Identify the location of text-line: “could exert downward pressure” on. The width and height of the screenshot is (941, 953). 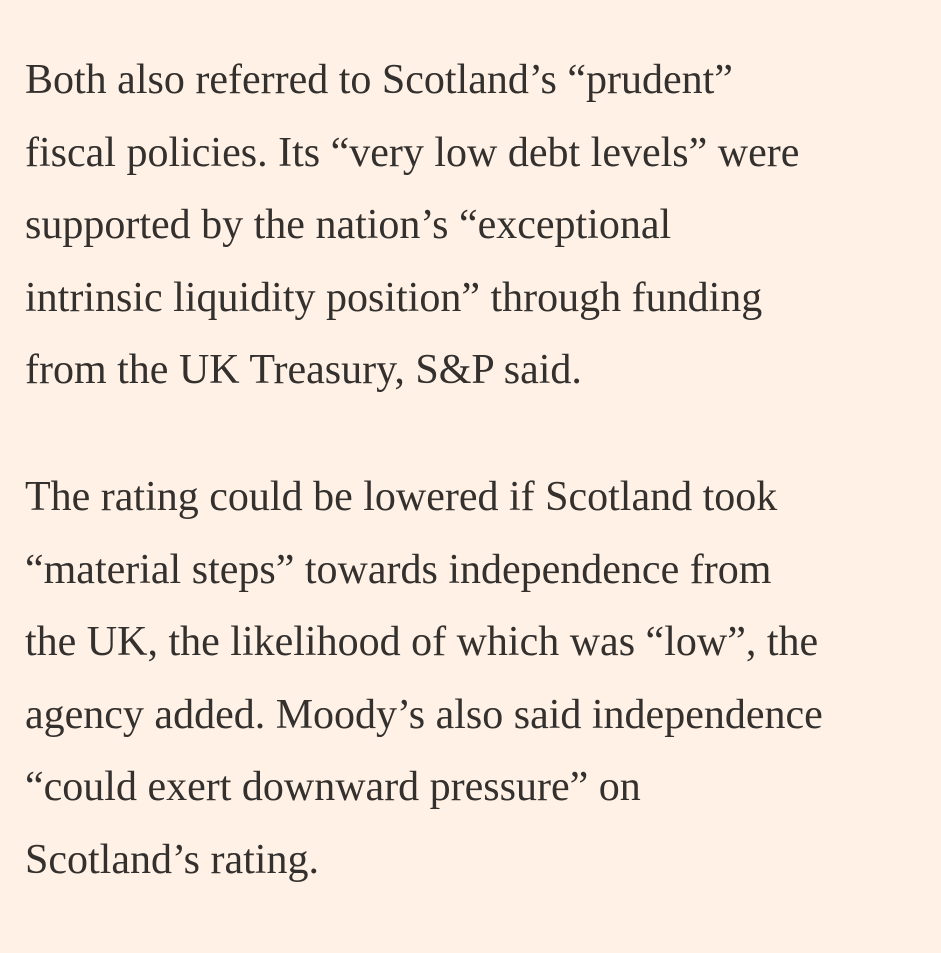
(333, 787).